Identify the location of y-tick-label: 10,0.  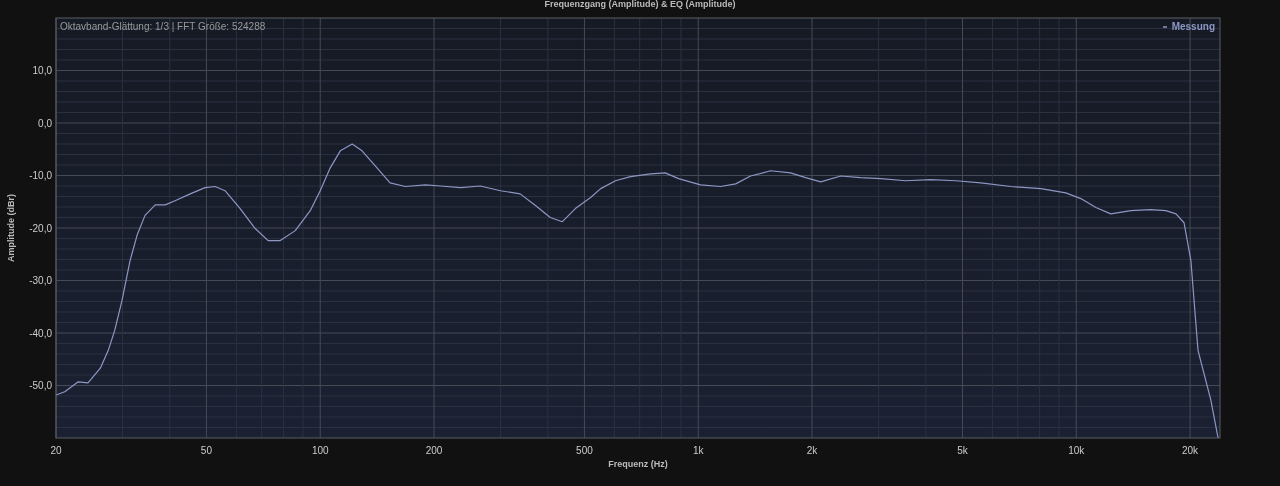
(42, 70).